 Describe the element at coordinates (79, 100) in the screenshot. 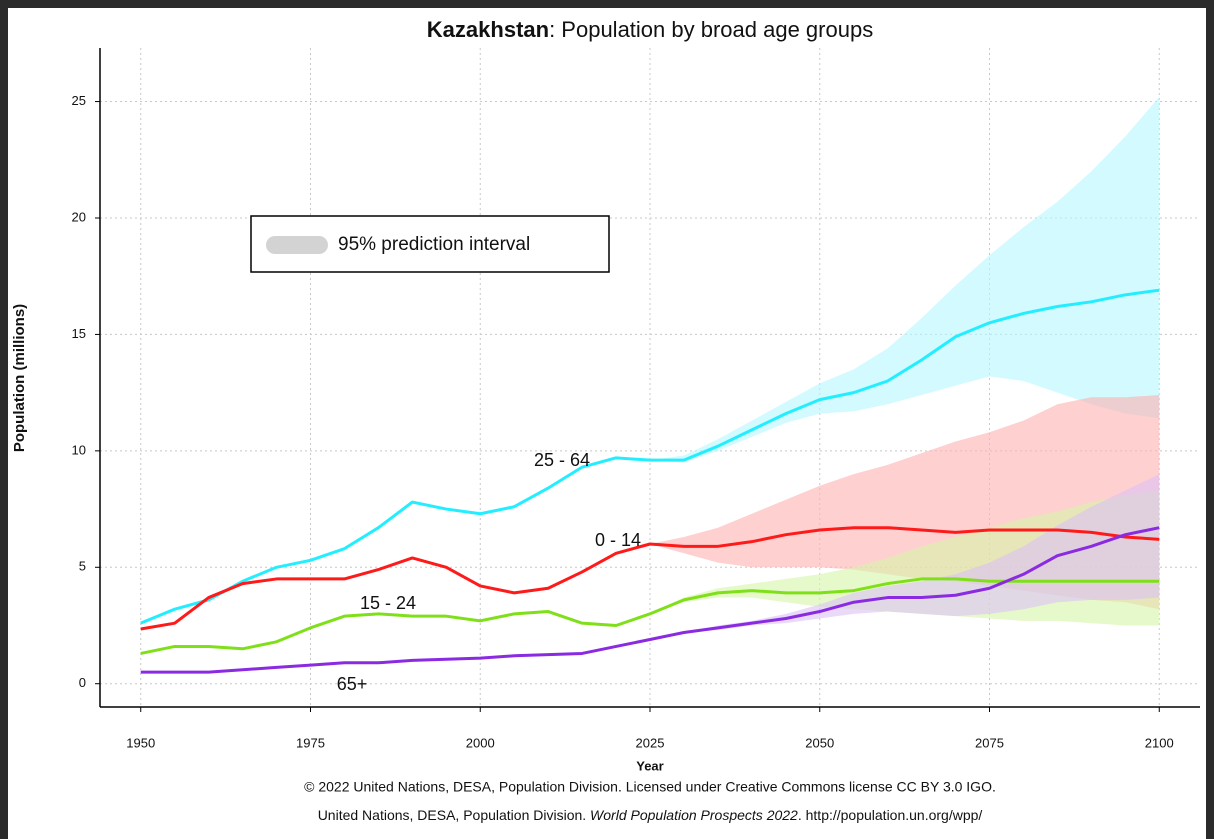

I see `y-tick-label: 25` at that location.